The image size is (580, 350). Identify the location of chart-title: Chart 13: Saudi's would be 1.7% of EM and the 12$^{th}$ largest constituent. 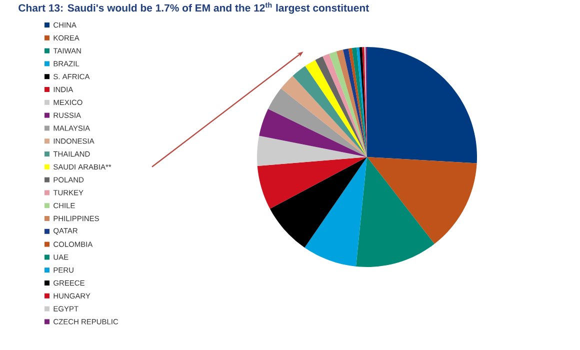
(193, 8).